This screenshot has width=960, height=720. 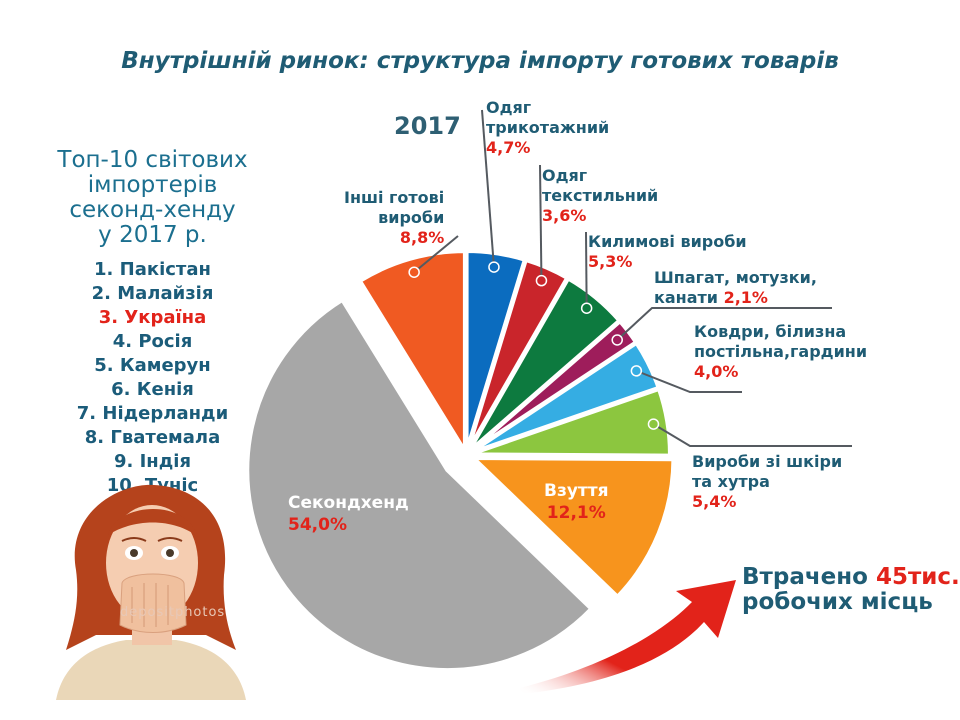 I want to click on leader-dot-twine, so click(x=617, y=340).